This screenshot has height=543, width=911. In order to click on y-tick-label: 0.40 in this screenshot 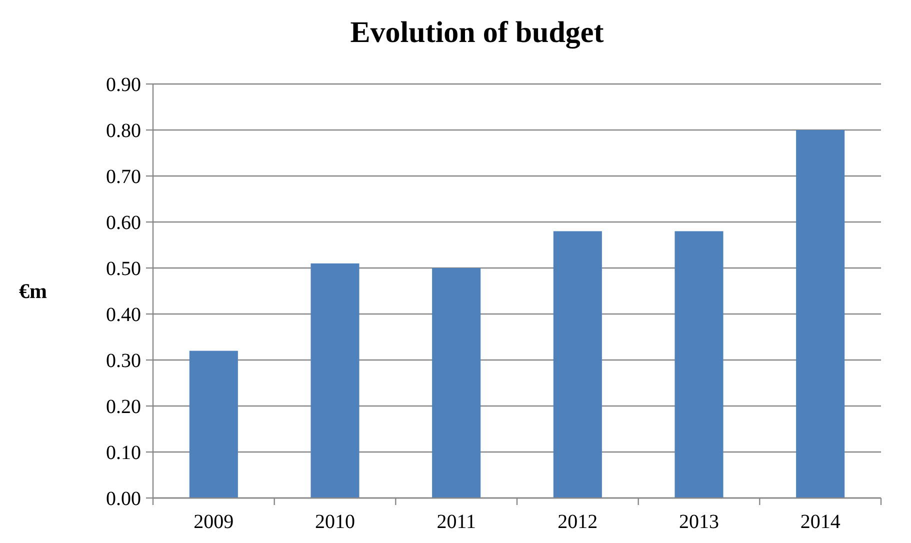, I will do `click(123, 315)`.